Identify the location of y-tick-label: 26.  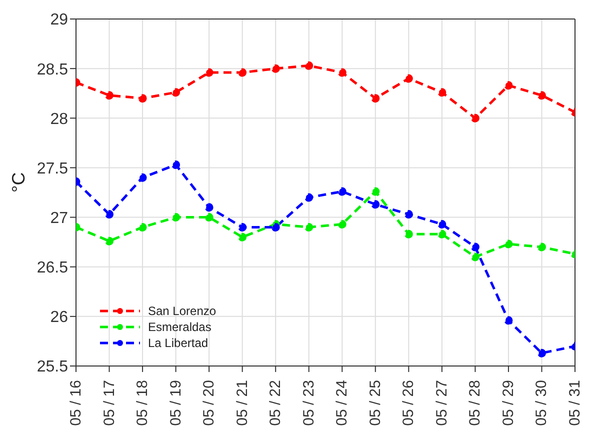
(59, 317).